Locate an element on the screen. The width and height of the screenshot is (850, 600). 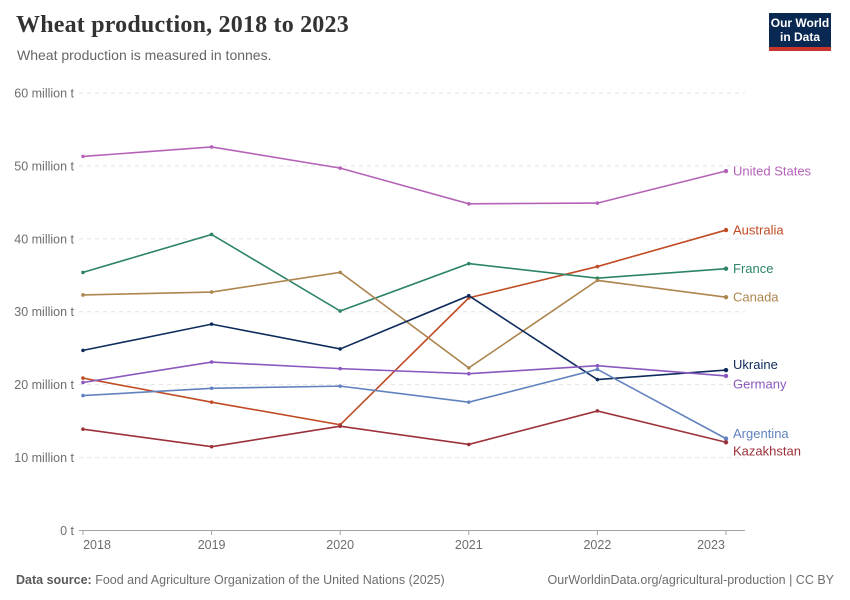
point-germany-2023 is located at coordinates (726, 376).